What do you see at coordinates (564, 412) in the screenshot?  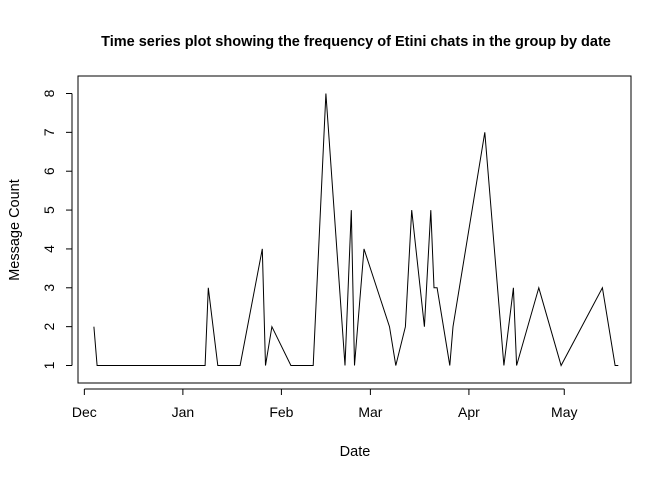 I see `x-tick-label: May` at bounding box center [564, 412].